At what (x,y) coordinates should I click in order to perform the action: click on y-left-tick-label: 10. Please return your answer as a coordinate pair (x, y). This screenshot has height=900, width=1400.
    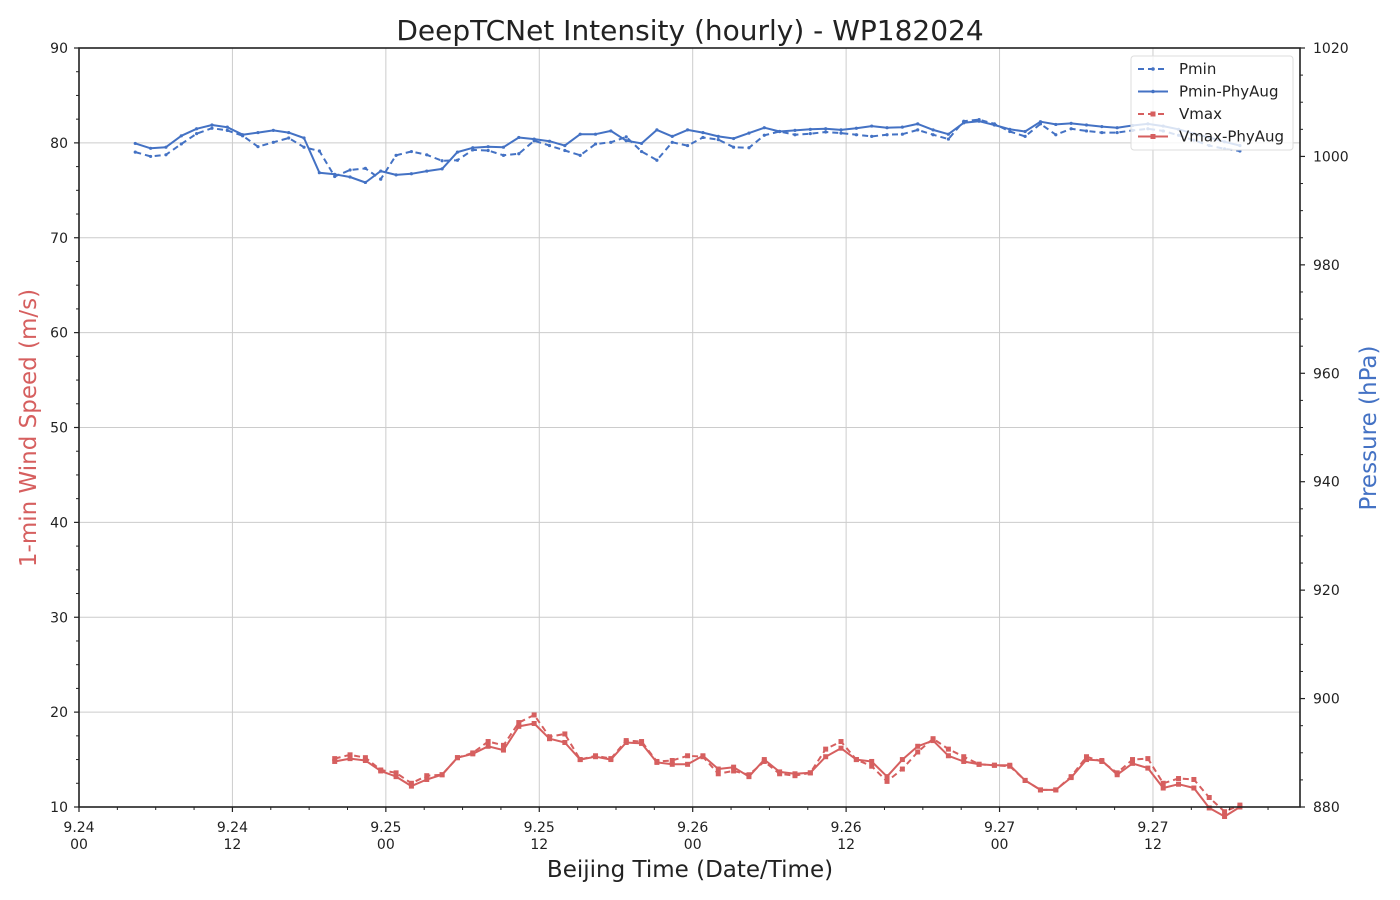
    Looking at the image, I should click on (59, 808).